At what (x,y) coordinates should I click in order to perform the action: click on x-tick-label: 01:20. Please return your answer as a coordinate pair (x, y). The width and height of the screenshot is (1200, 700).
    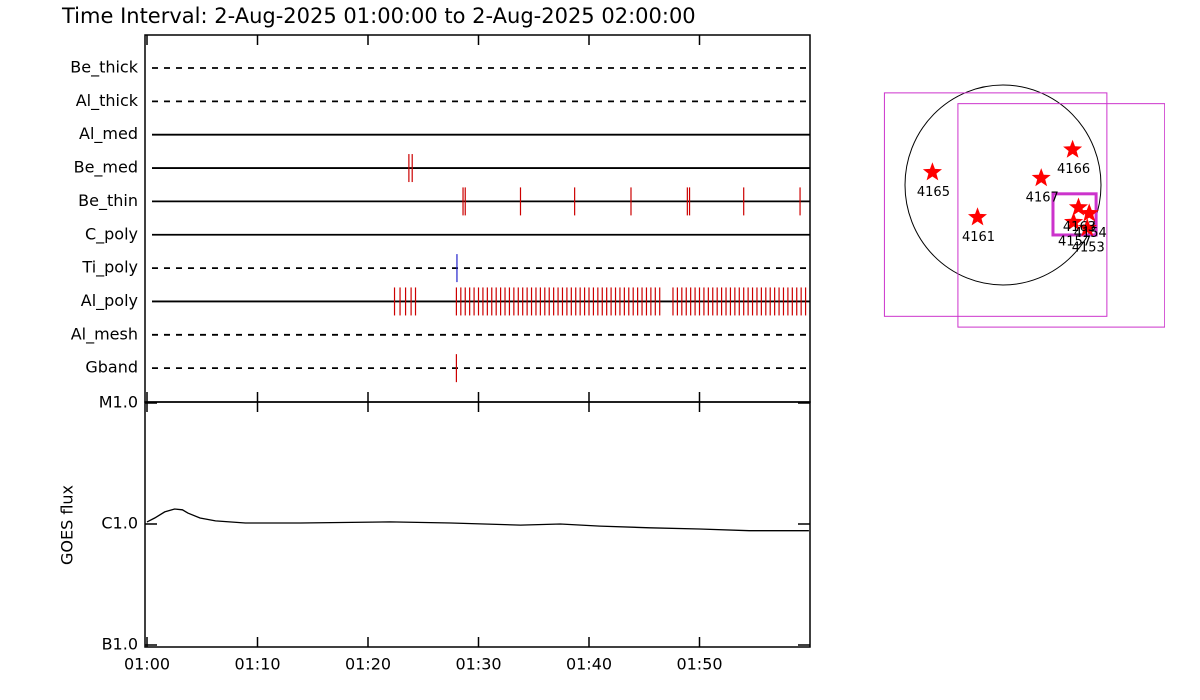
    Looking at the image, I should click on (368, 664).